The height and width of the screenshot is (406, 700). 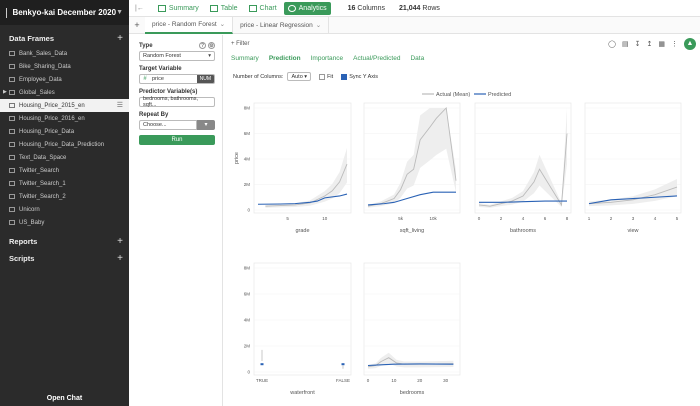 I want to click on subtab-prediction: Prediction, so click(x=284, y=58).